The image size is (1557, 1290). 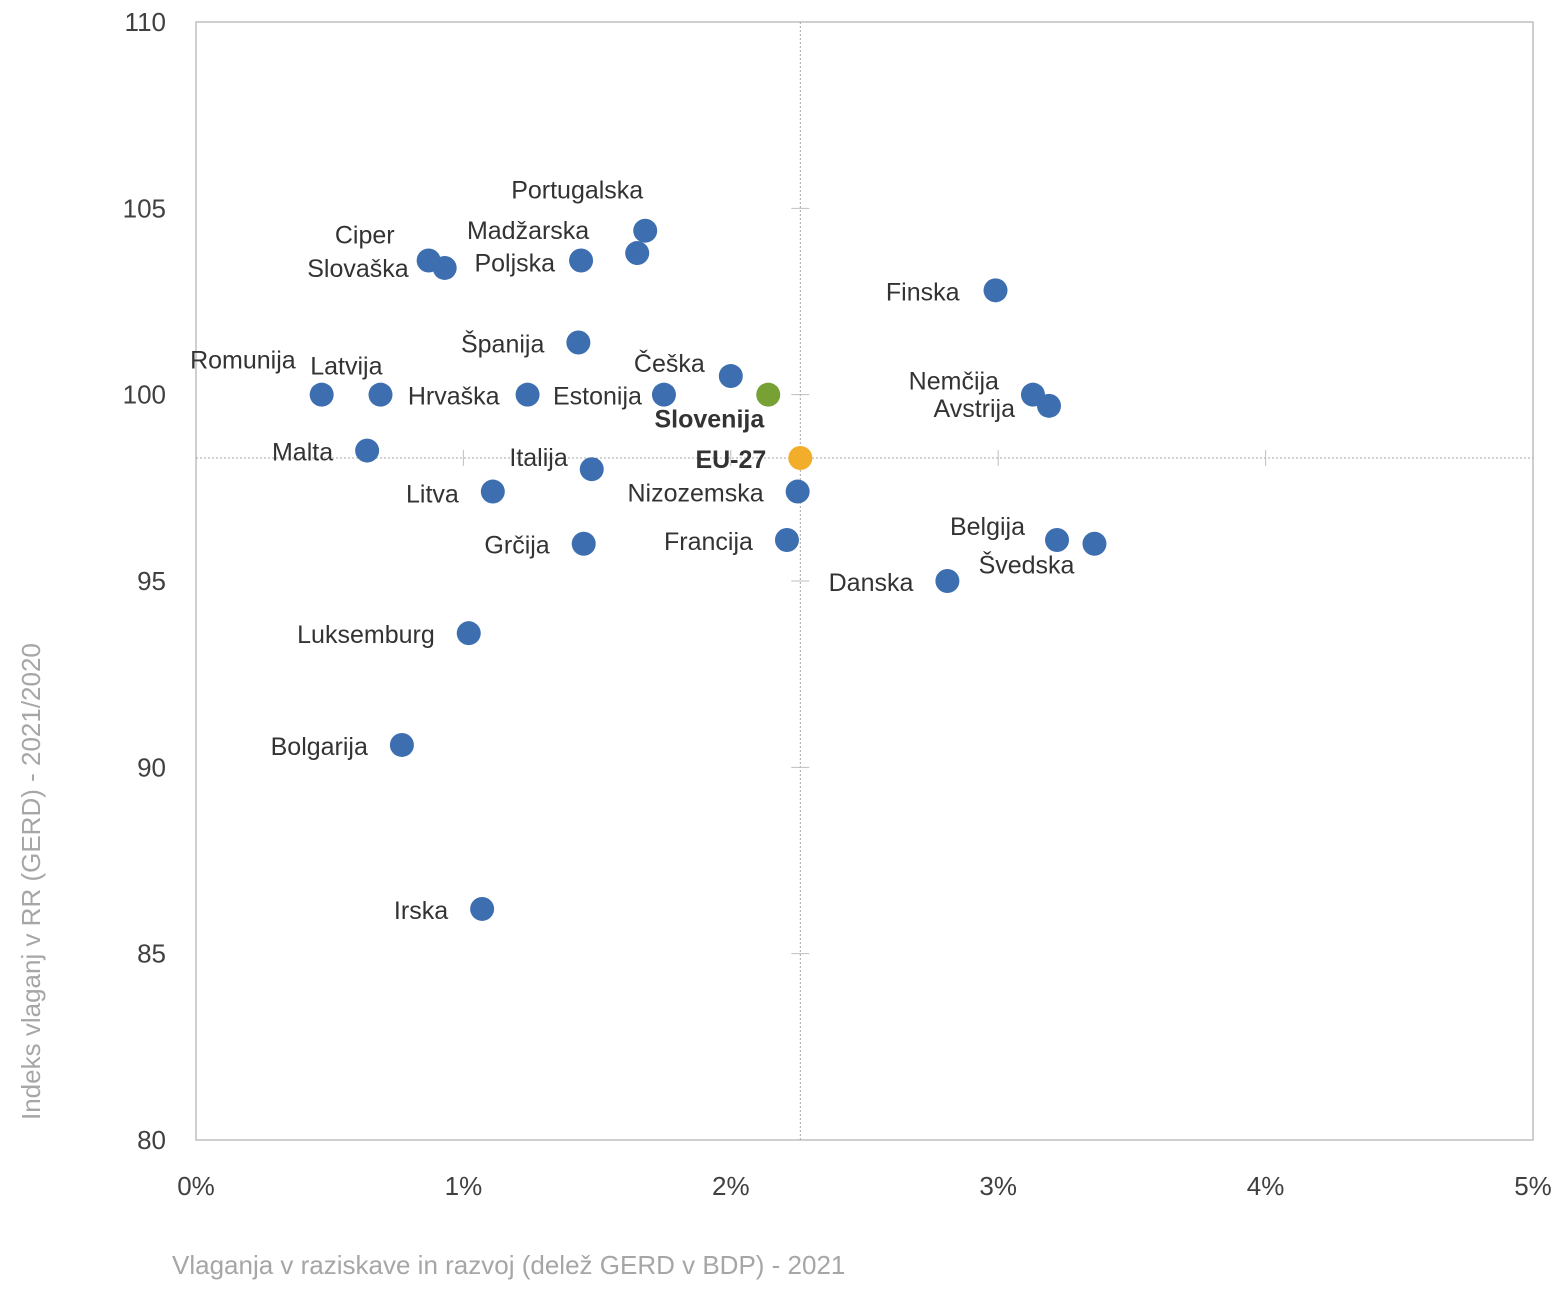 What do you see at coordinates (731, 1186) in the screenshot?
I see `x-tick-label: 2%` at bounding box center [731, 1186].